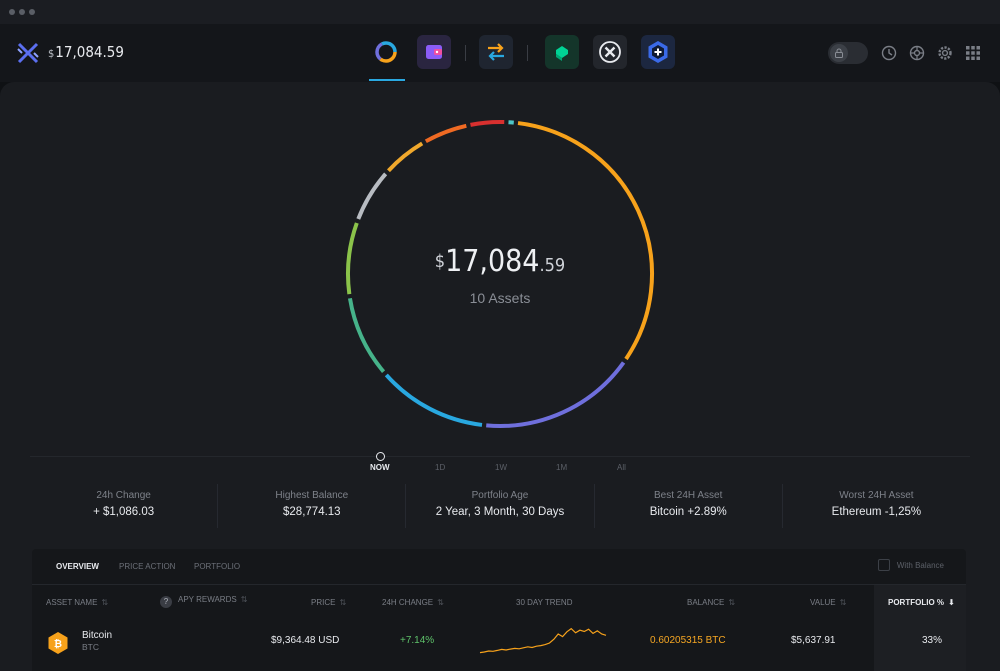  Describe the element at coordinates (552, 265) in the screenshot. I see `portfolio-total-cents: .59` at that location.